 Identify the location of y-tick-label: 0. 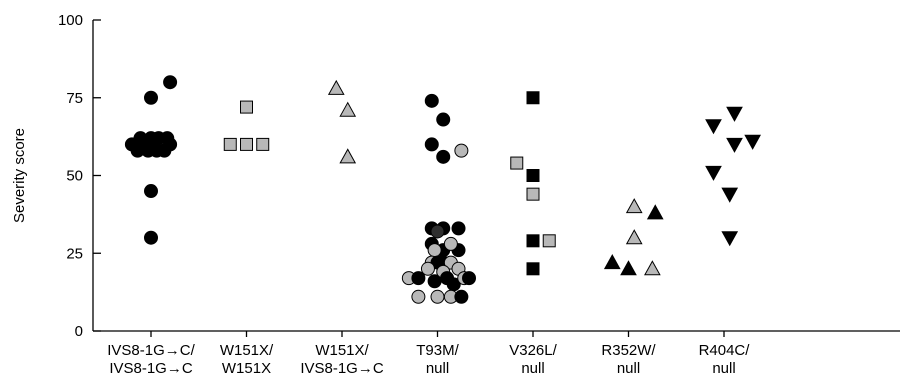
(79, 331).